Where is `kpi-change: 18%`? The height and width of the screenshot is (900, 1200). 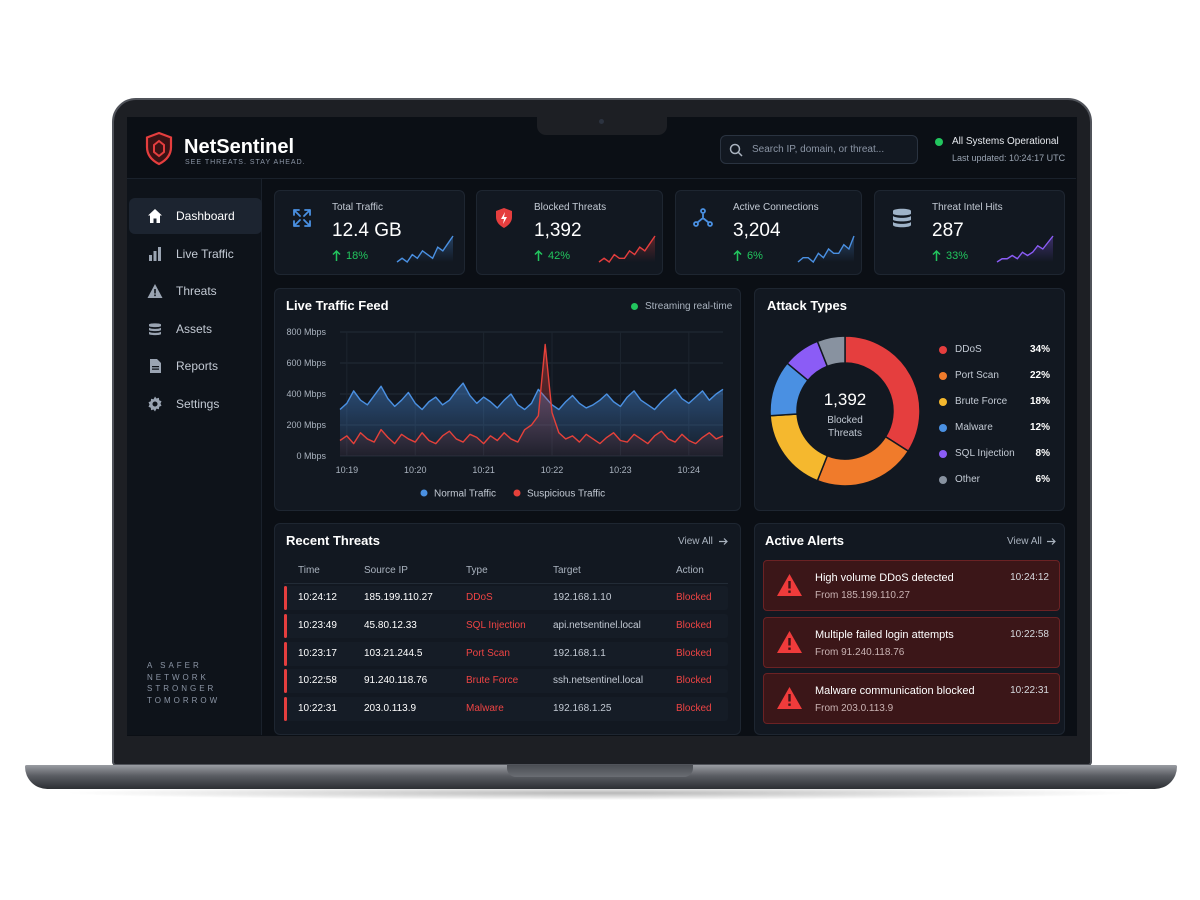 kpi-change: 18% is located at coordinates (357, 256).